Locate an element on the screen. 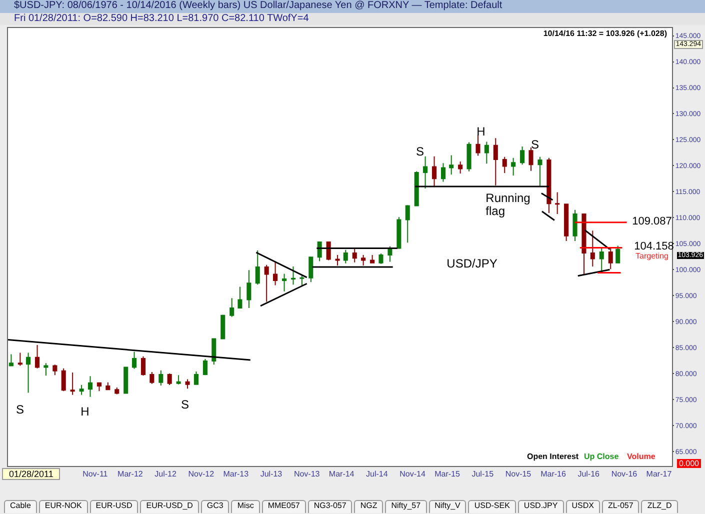 The width and height of the screenshot is (705, 514). x-tick-label: Mar-16 is located at coordinates (553, 474).